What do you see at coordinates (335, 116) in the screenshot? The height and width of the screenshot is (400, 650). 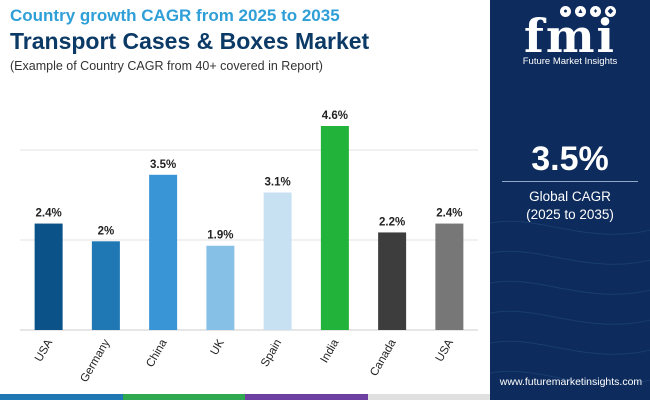 I see `bar-data-label: 4.6%` at bounding box center [335, 116].